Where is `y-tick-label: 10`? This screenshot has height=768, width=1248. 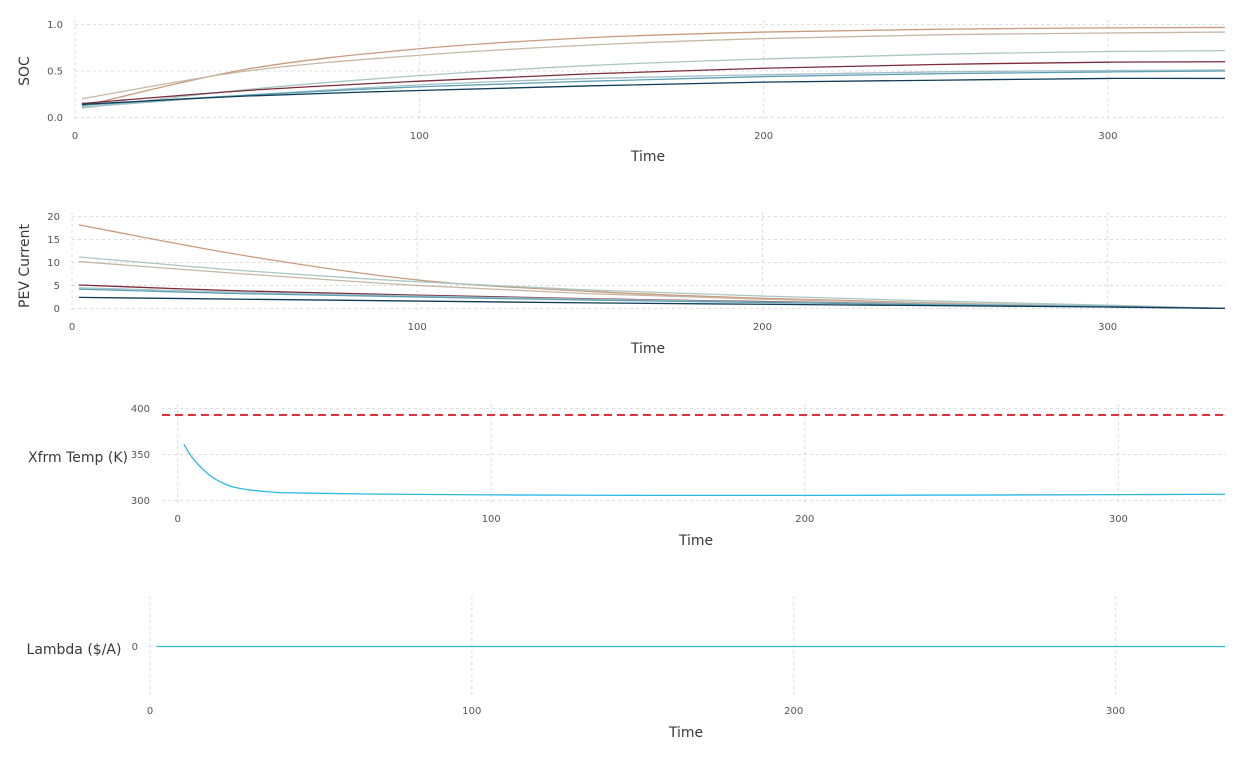 y-tick-label: 10 is located at coordinates (53, 263).